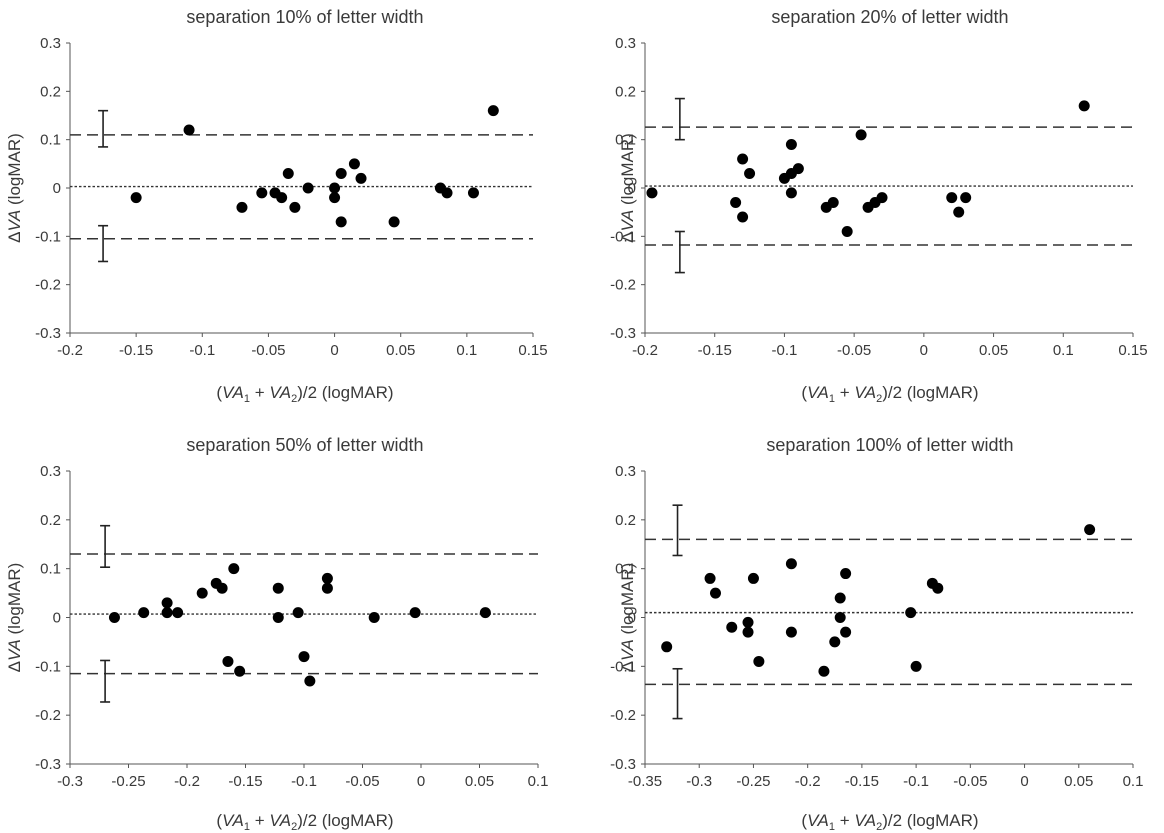 Image resolution: width=1164 pixels, height=833 pixels. I want to click on chart-title: separation 100% of letter width, so click(889, 445).